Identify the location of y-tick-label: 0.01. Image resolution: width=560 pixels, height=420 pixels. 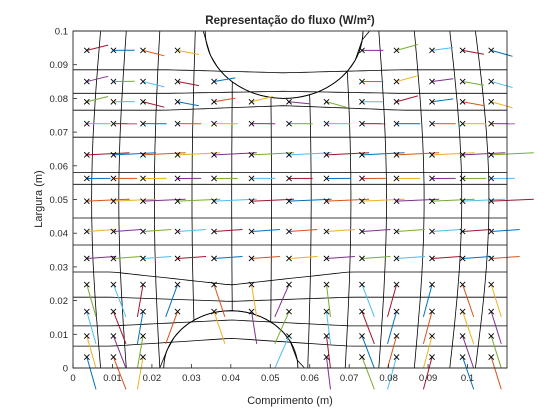
(59, 335).